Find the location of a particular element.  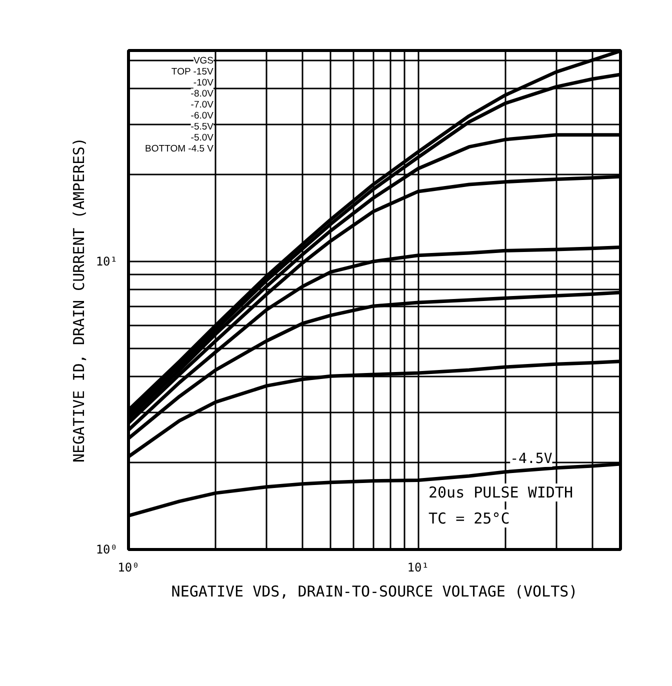

annotation: -5.5V is located at coordinates (202, 127).